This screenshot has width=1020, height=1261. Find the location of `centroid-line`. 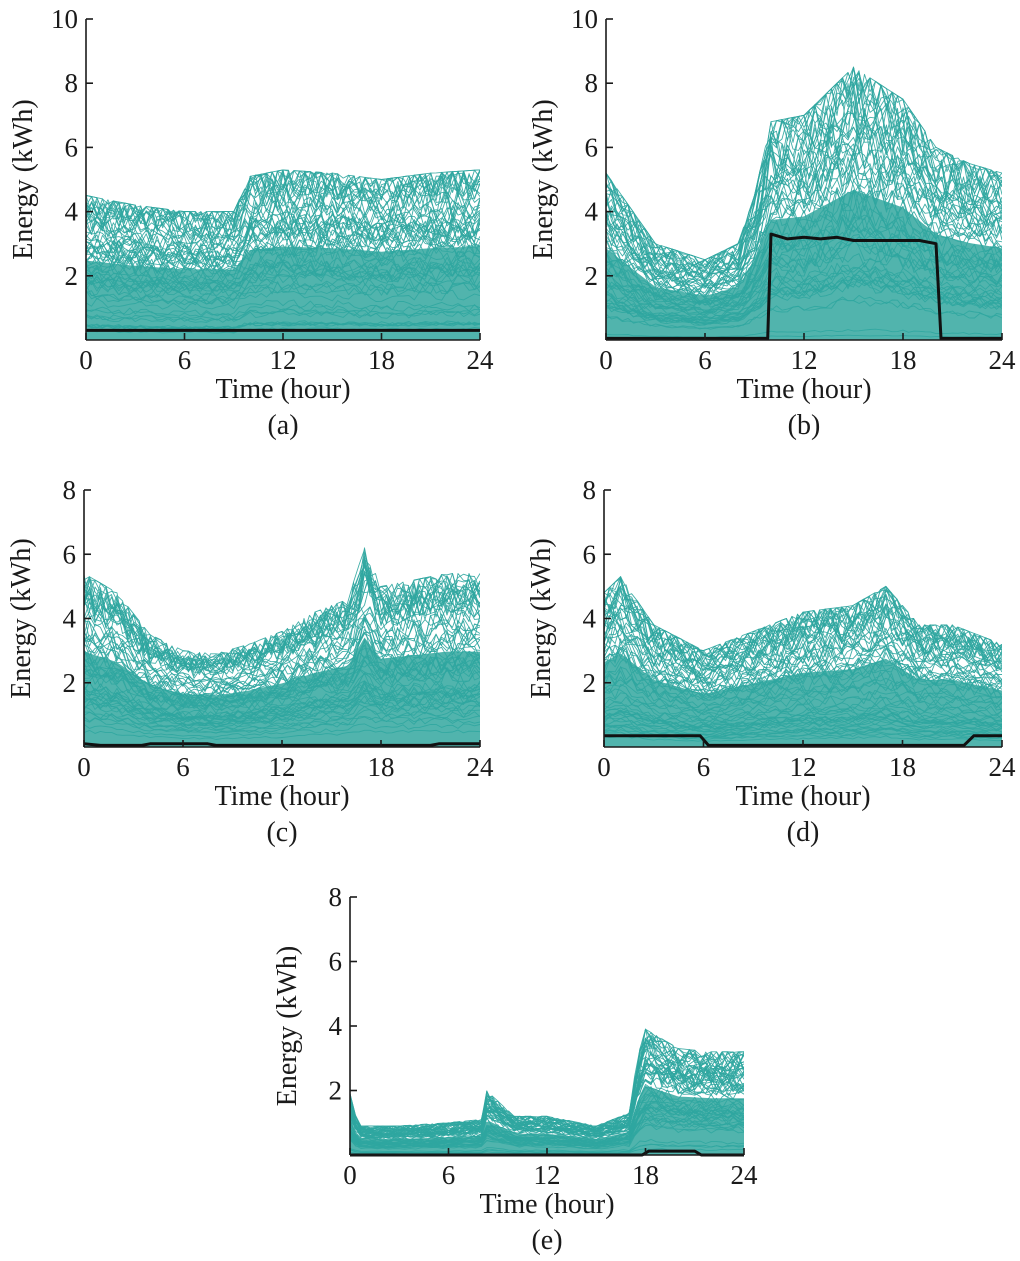

centroid-line is located at coordinates (804, 286).